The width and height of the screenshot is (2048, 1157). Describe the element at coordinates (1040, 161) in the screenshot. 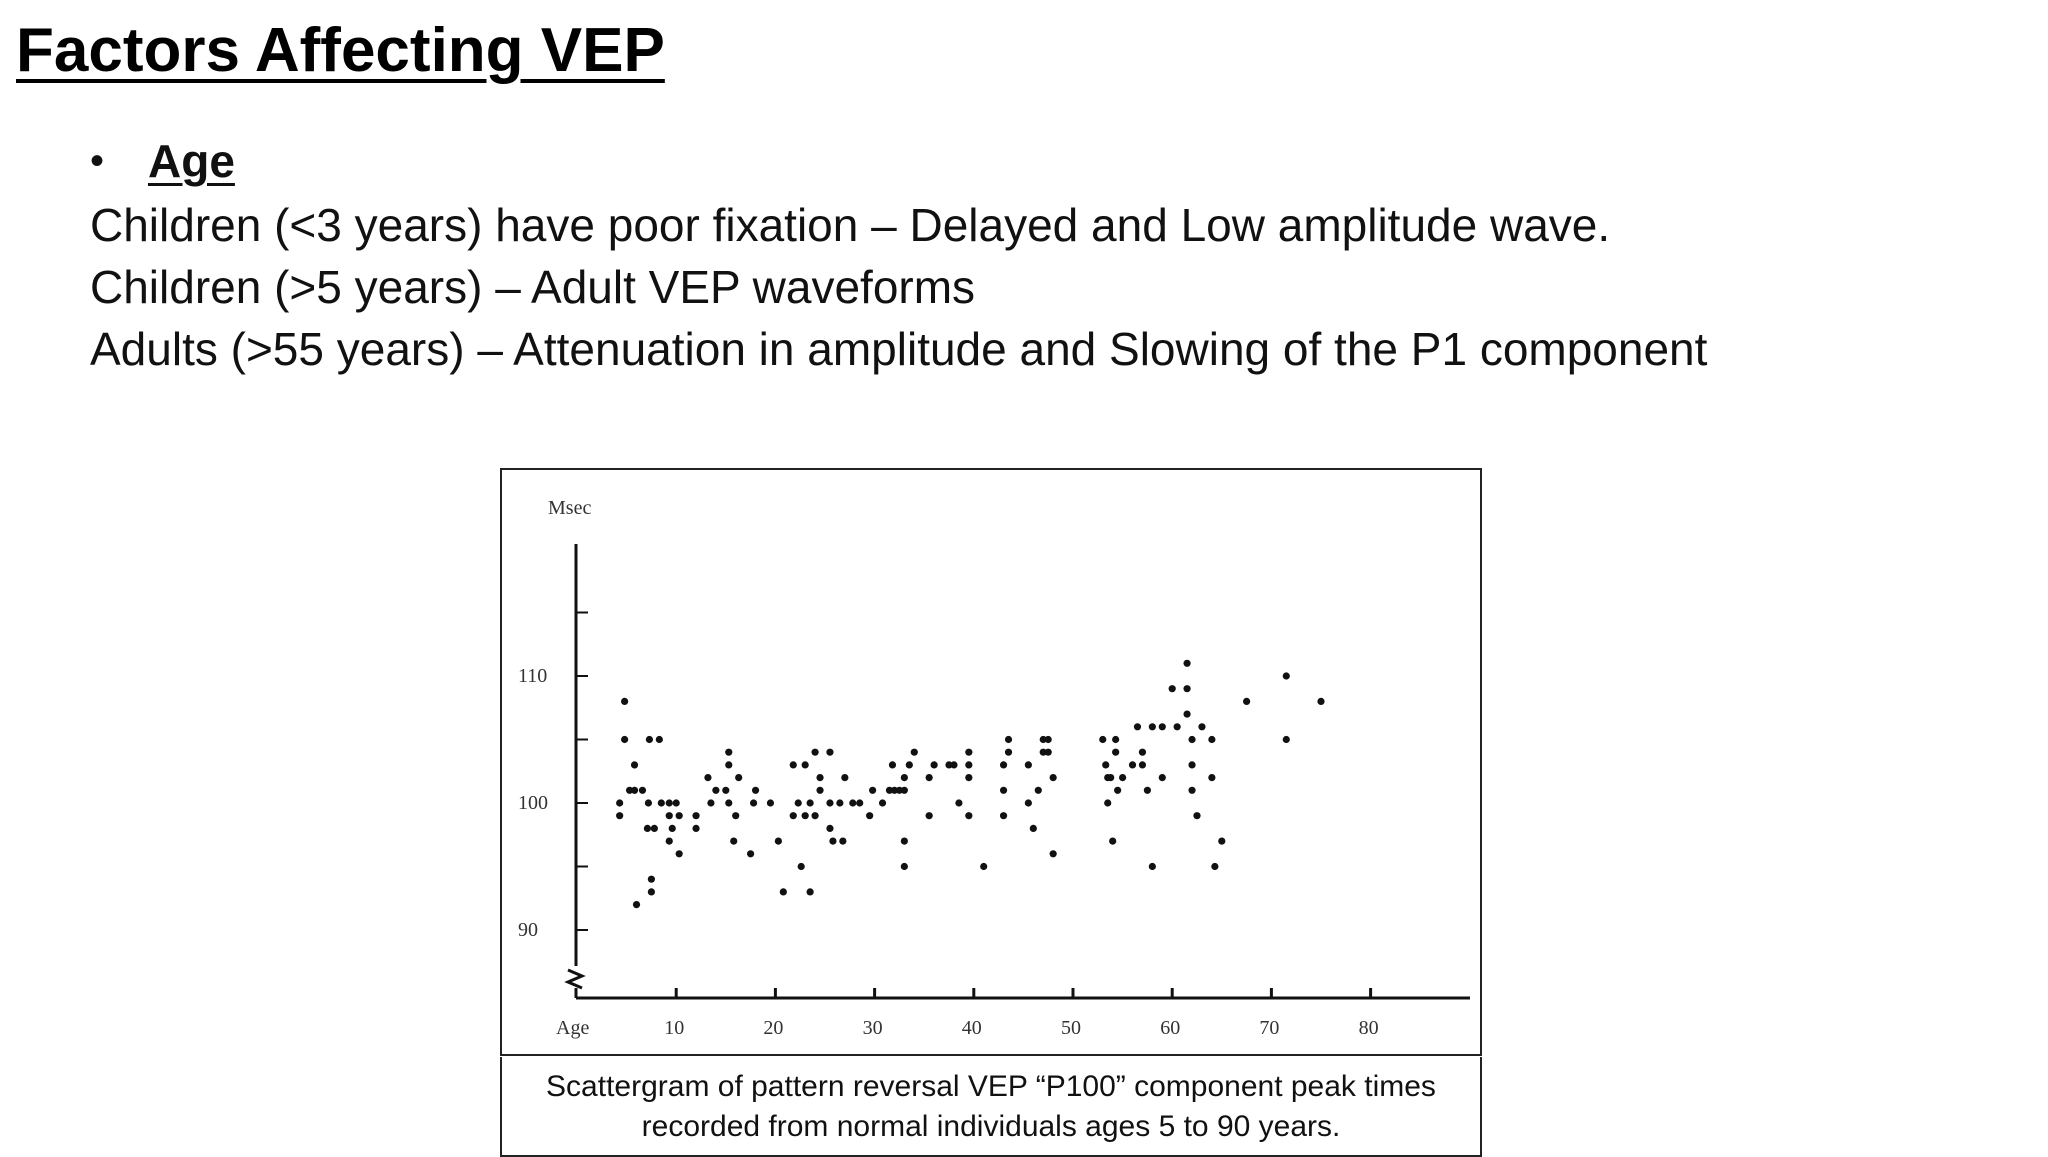

I see `bullet-row-age: • Age` at that location.